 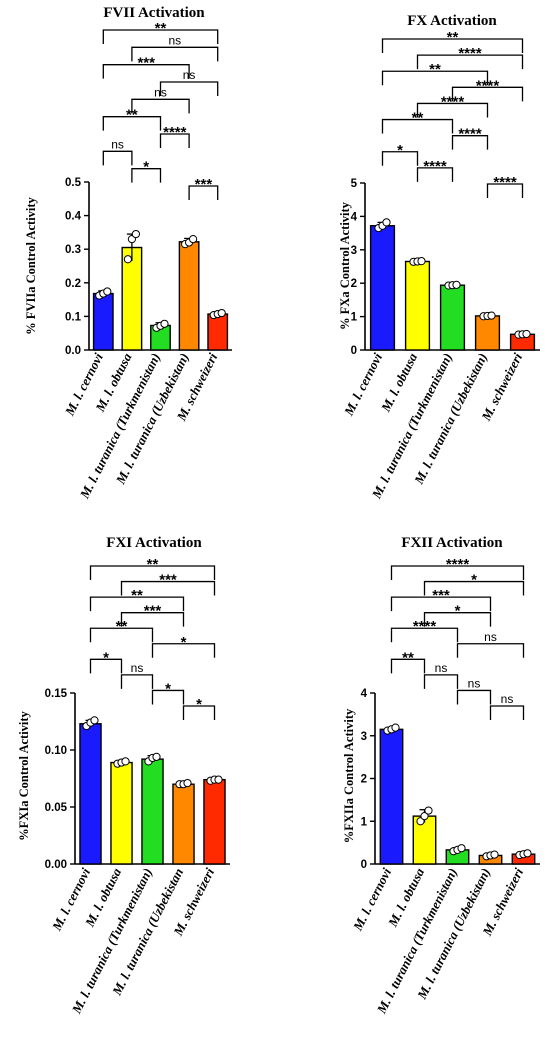 What do you see at coordinates (354, 318) in the screenshot?
I see `y-tick-label: 1` at bounding box center [354, 318].